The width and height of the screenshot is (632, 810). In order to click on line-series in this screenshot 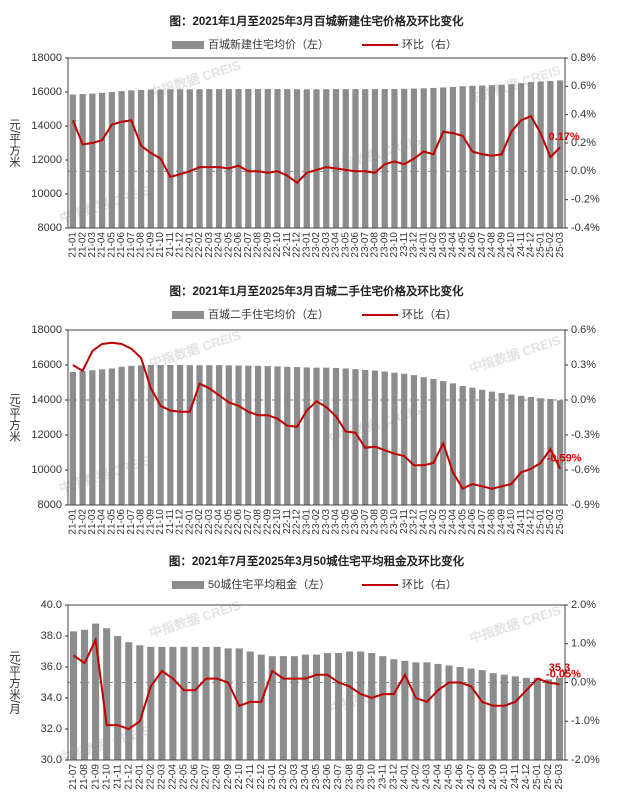, I will do `click(316, 149)`.